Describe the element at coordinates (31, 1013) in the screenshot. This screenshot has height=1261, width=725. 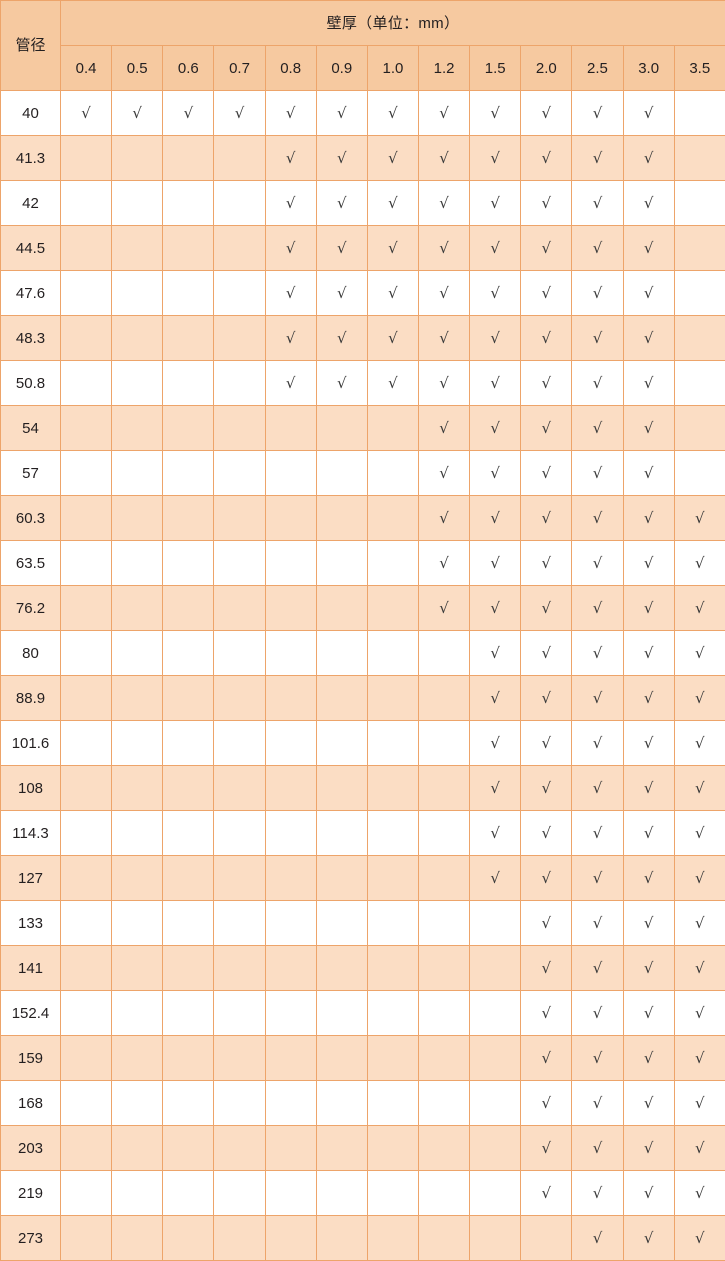
I see `diameter-cell: 152.4` at that location.